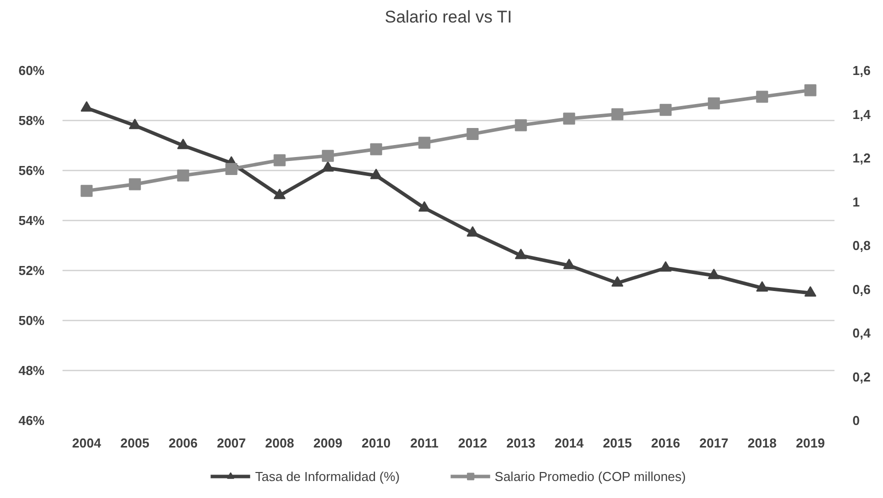  Describe the element at coordinates (424, 443) in the screenshot. I see `x-tick-label: 2011` at that location.